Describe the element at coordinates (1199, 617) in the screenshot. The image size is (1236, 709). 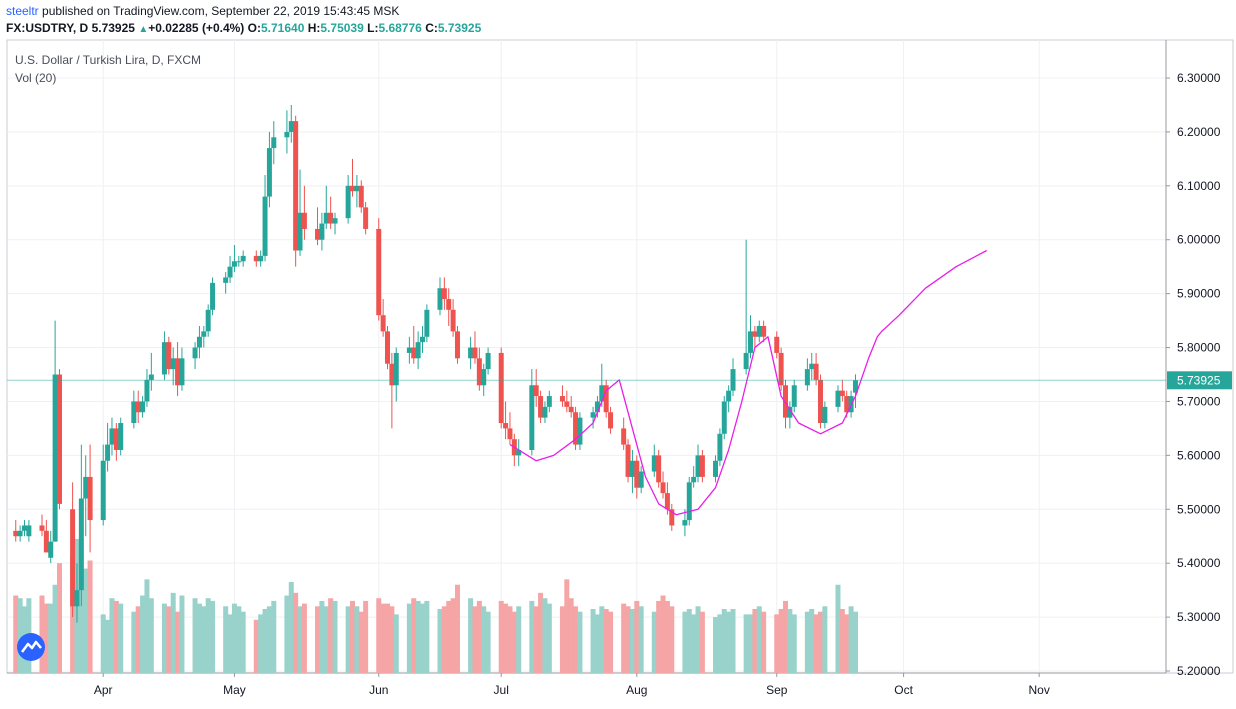
I see `y-tick-label: 5.30000` at that location.